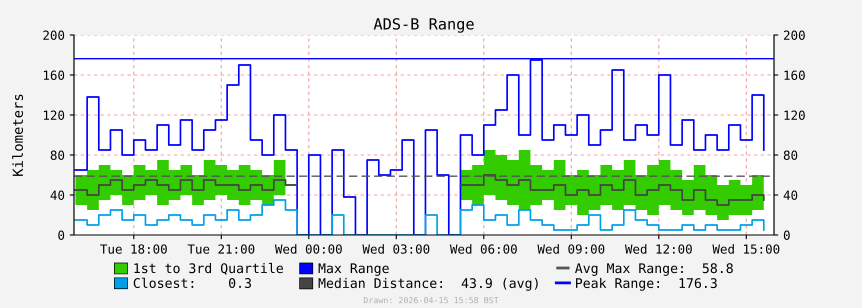  What do you see at coordinates (353, 269) in the screenshot?
I see `legend-label: Max Range` at bounding box center [353, 269].